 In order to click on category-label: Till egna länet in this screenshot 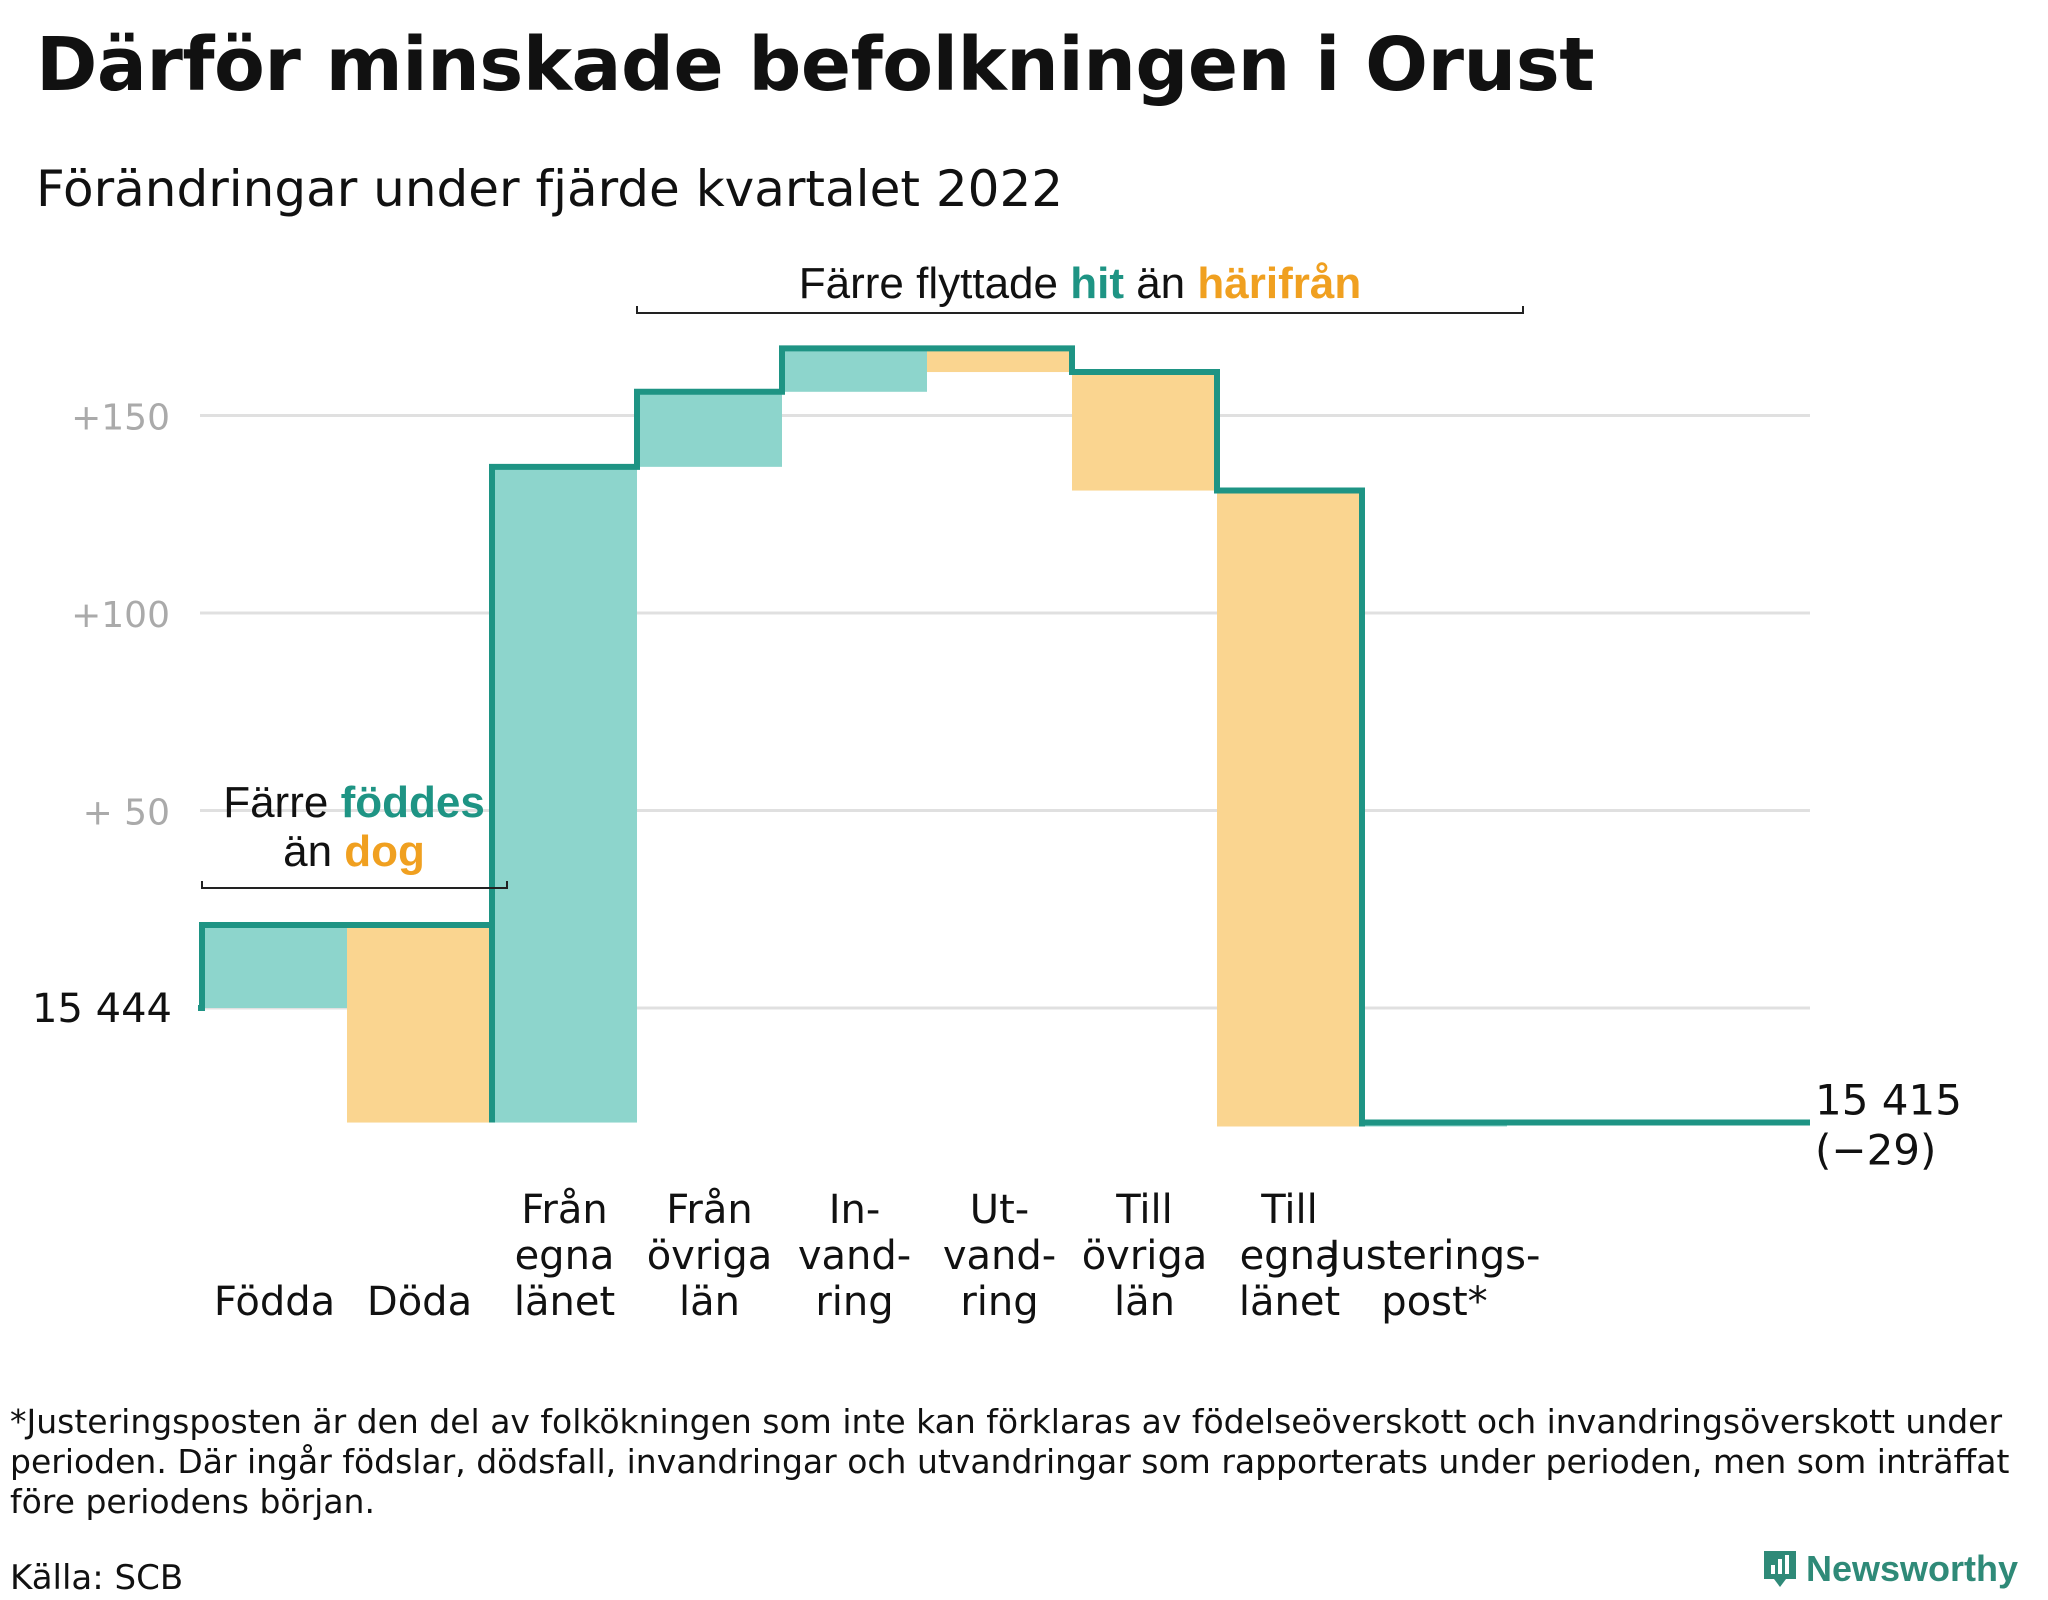, I will do `click(1289, 1256)`.